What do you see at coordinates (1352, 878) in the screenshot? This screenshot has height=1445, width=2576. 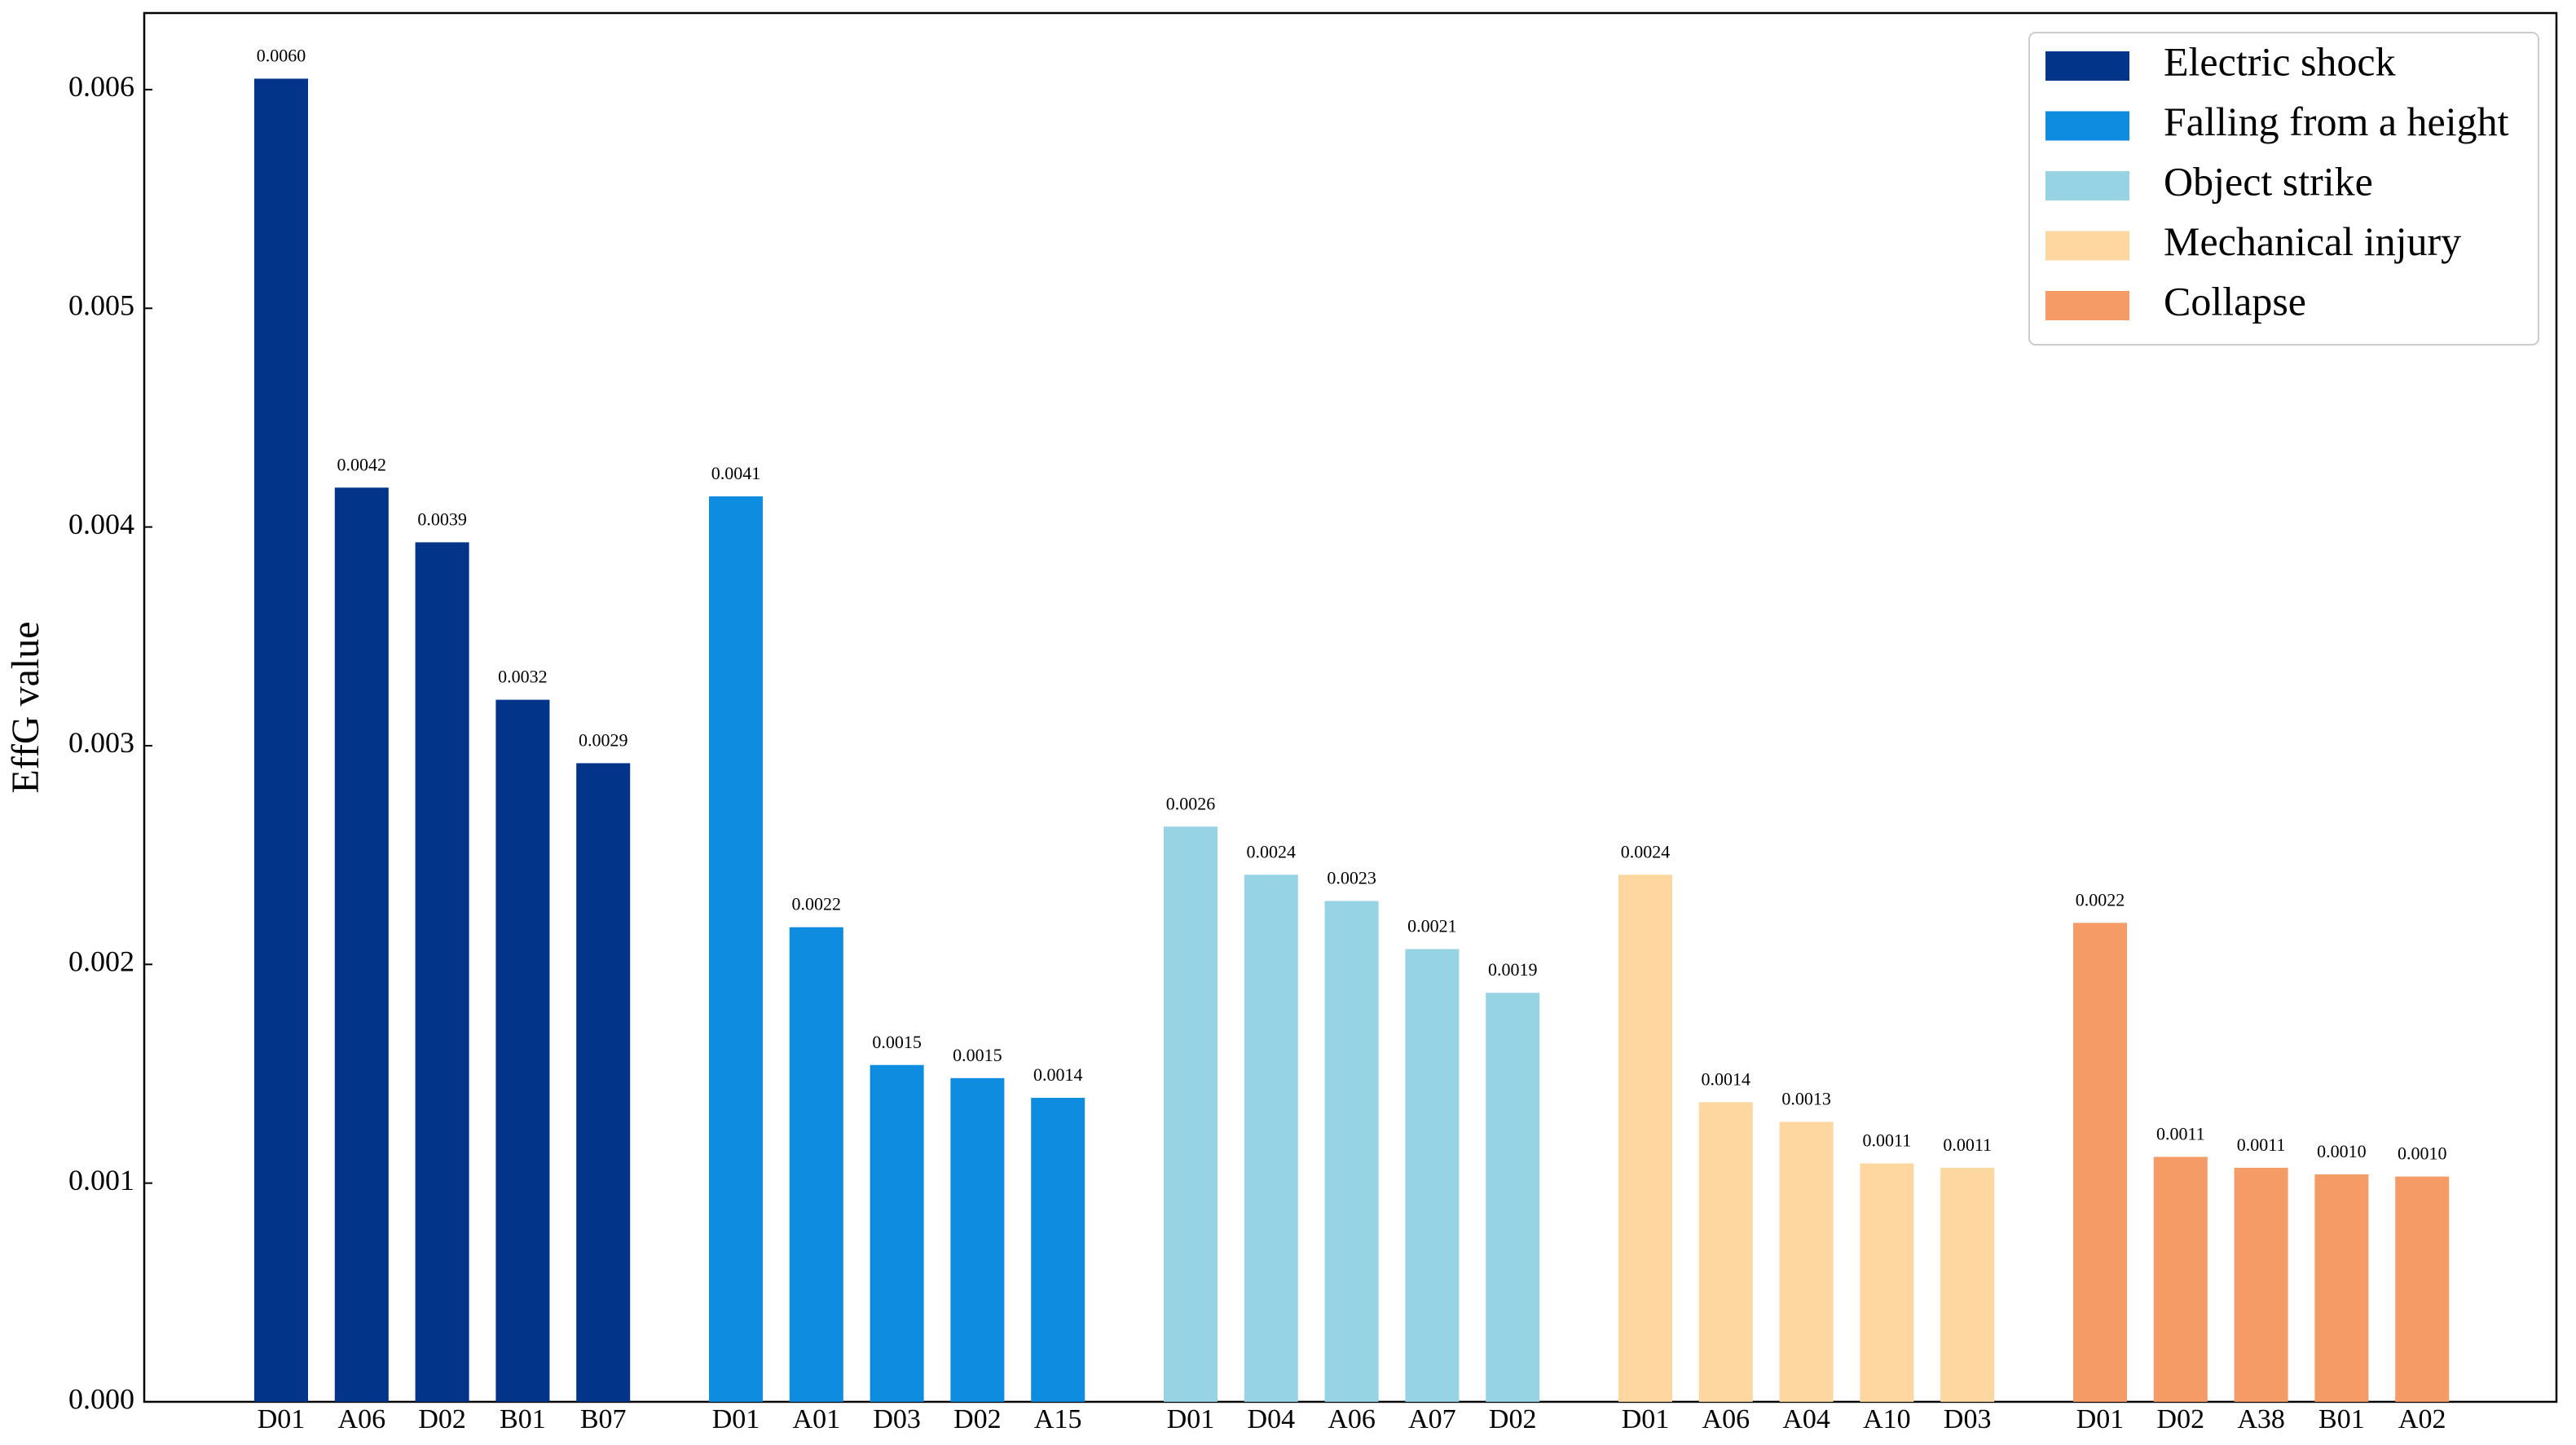 I see `value-label: 0.0023` at bounding box center [1352, 878].